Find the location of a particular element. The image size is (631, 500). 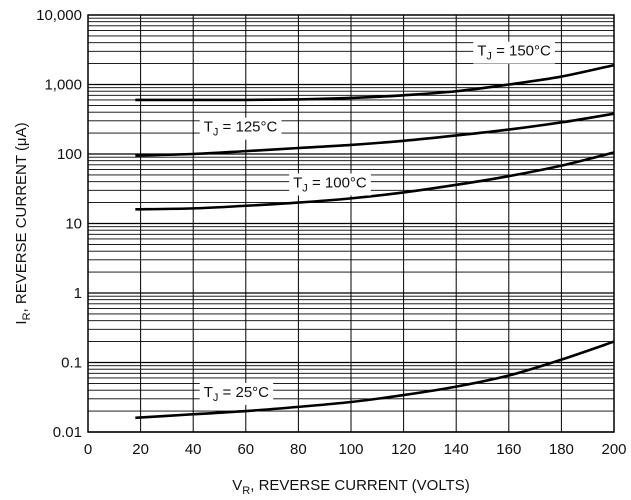

x-tick-label: 60 is located at coordinates (245, 449).